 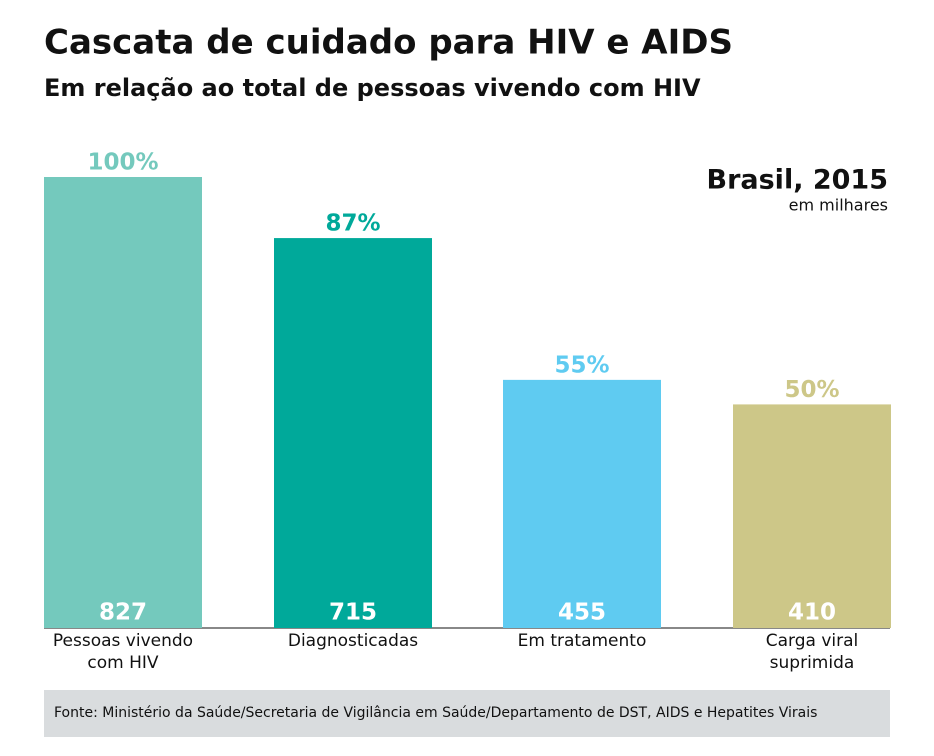 What do you see at coordinates (123, 652) in the screenshot?
I see `x-tick-label: Pessoas vivendo com HIV` at bounding box center [123, 652].